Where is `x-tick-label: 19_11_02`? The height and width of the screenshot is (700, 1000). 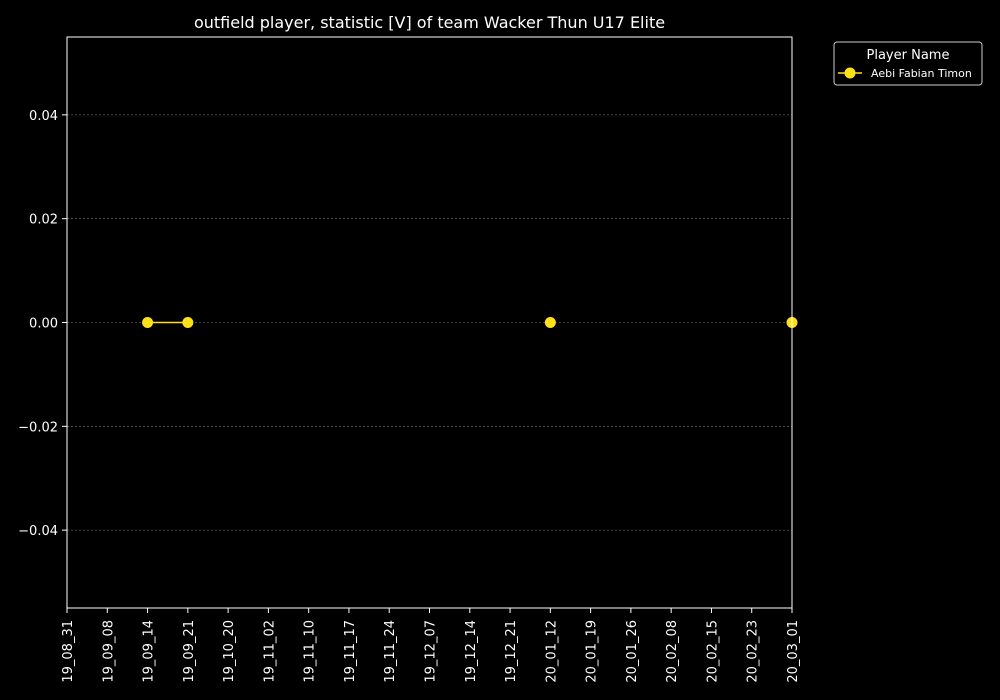 x-tick-label: 19_11_02 is located at coordinates (269, 651).